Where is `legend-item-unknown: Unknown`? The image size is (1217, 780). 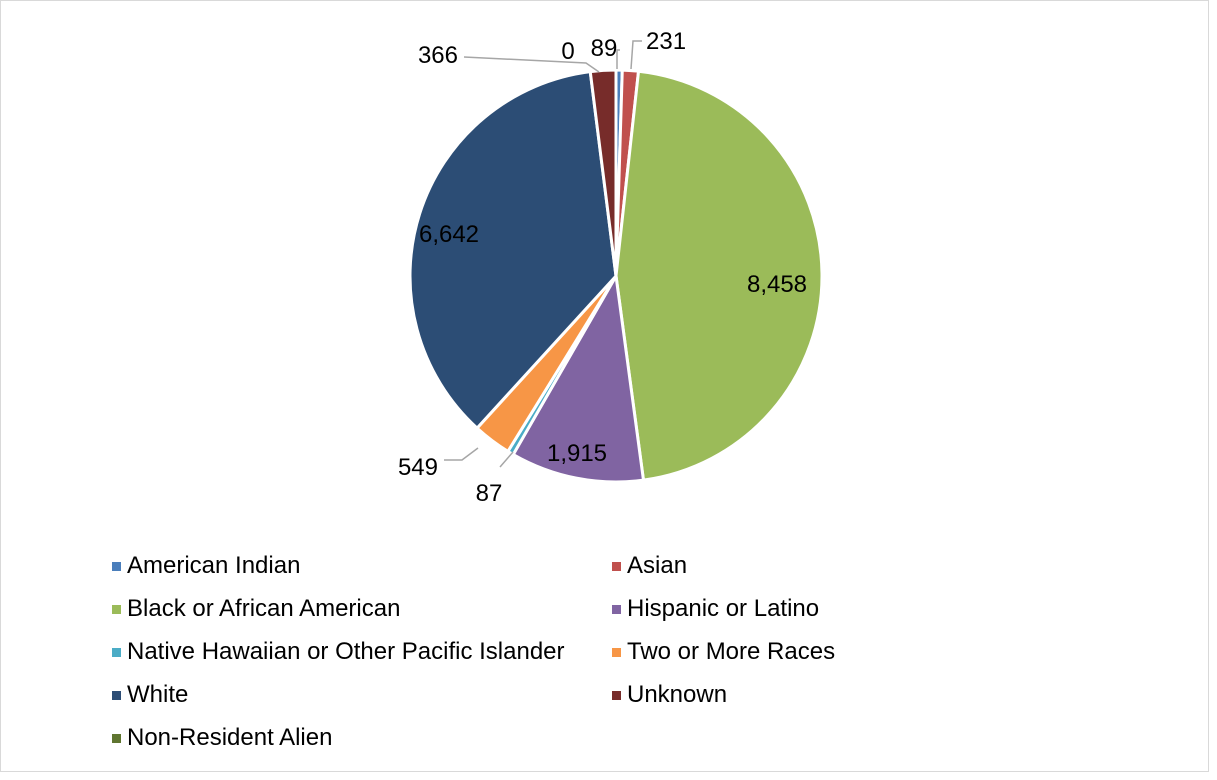
legend-item-unknown: Unknown is located at coordinates (669, 695).